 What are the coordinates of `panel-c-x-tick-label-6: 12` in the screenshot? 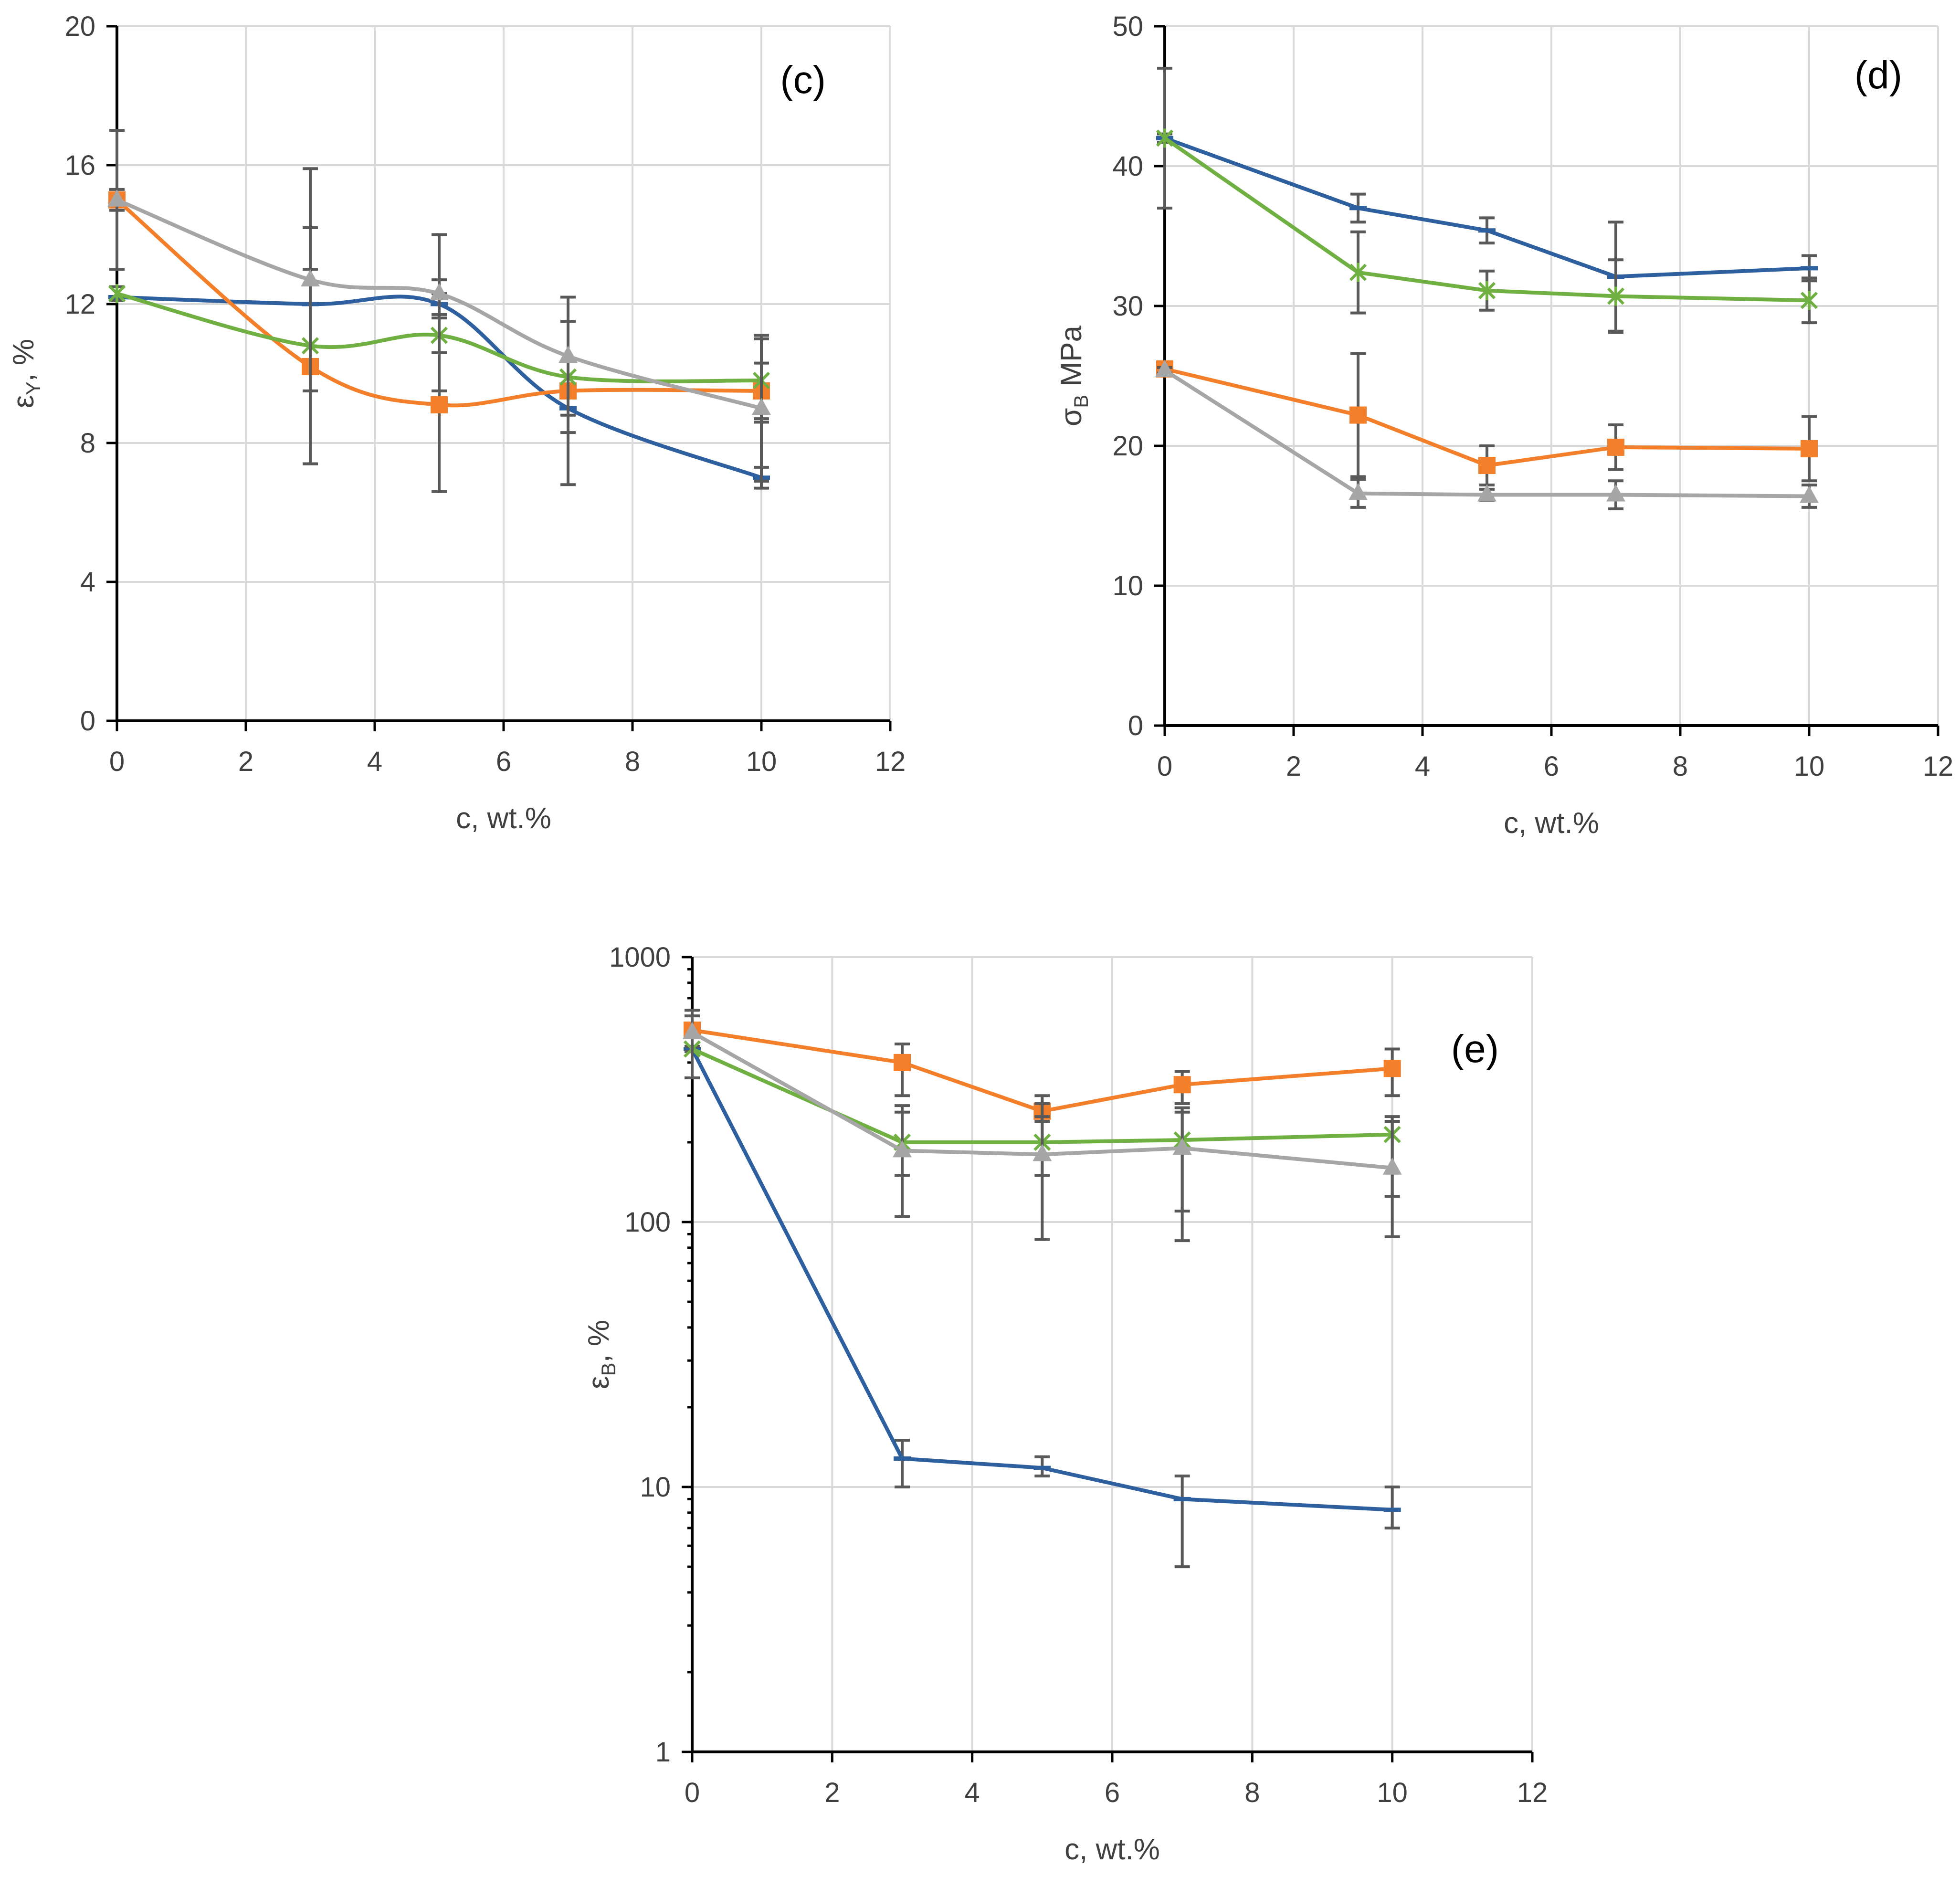 It's located at (890, 761).